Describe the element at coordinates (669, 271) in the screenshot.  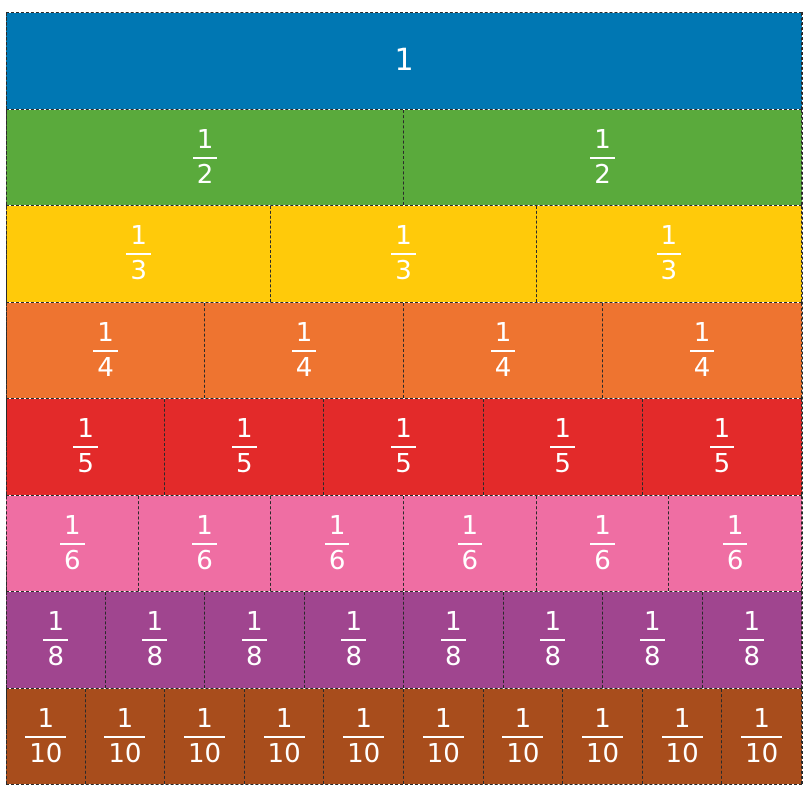
I see `denominator: 3` at that location.